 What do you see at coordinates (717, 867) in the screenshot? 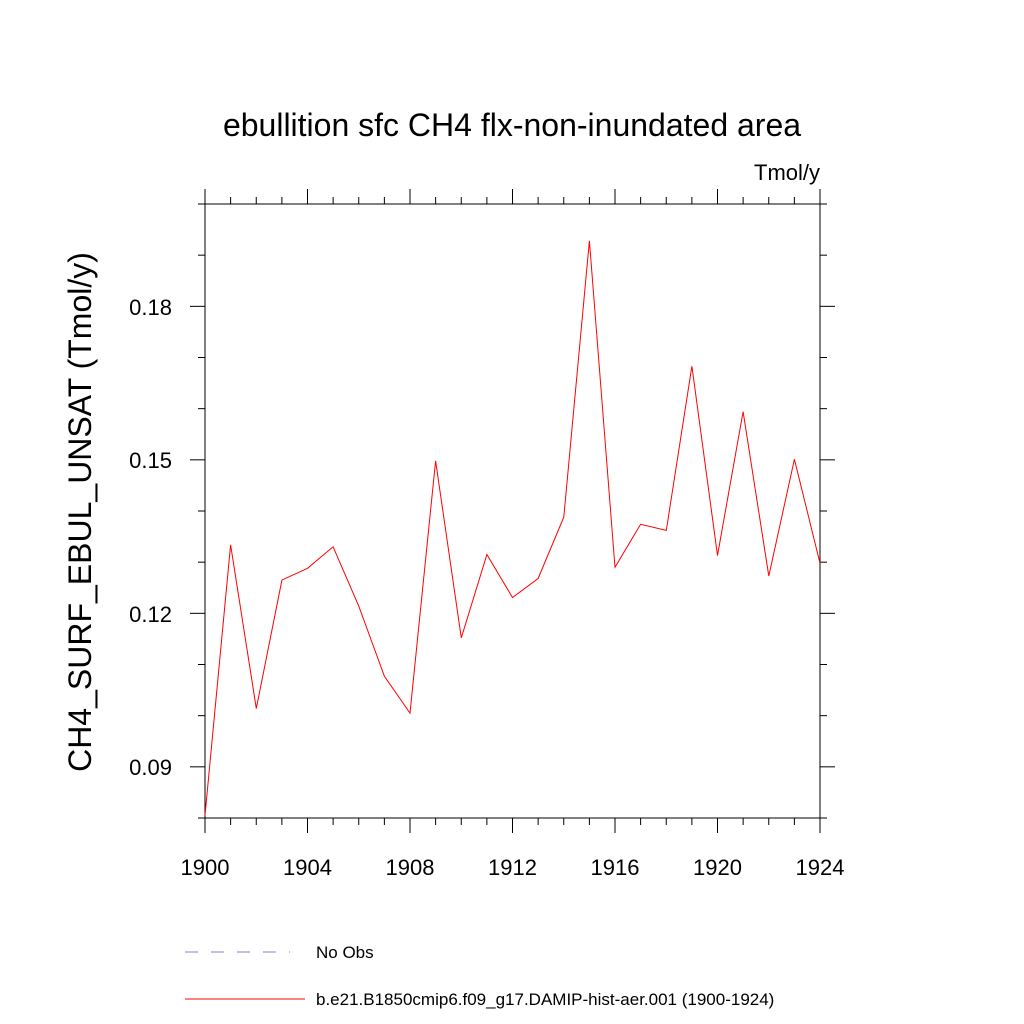
I see `x-tick-label: 1920` at bounding box center [717, 867].